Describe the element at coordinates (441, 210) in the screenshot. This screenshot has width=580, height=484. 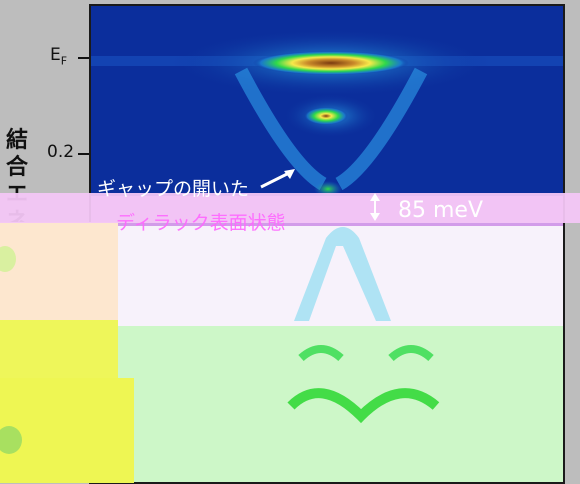
I see `gap-label: 85 meV` at that location.